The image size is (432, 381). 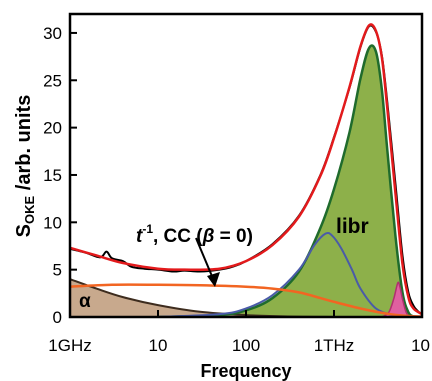 What do you see at coordinates (202, 298) in the screenshot?
I see `alpha-fill` at bounding box center [202, 298].